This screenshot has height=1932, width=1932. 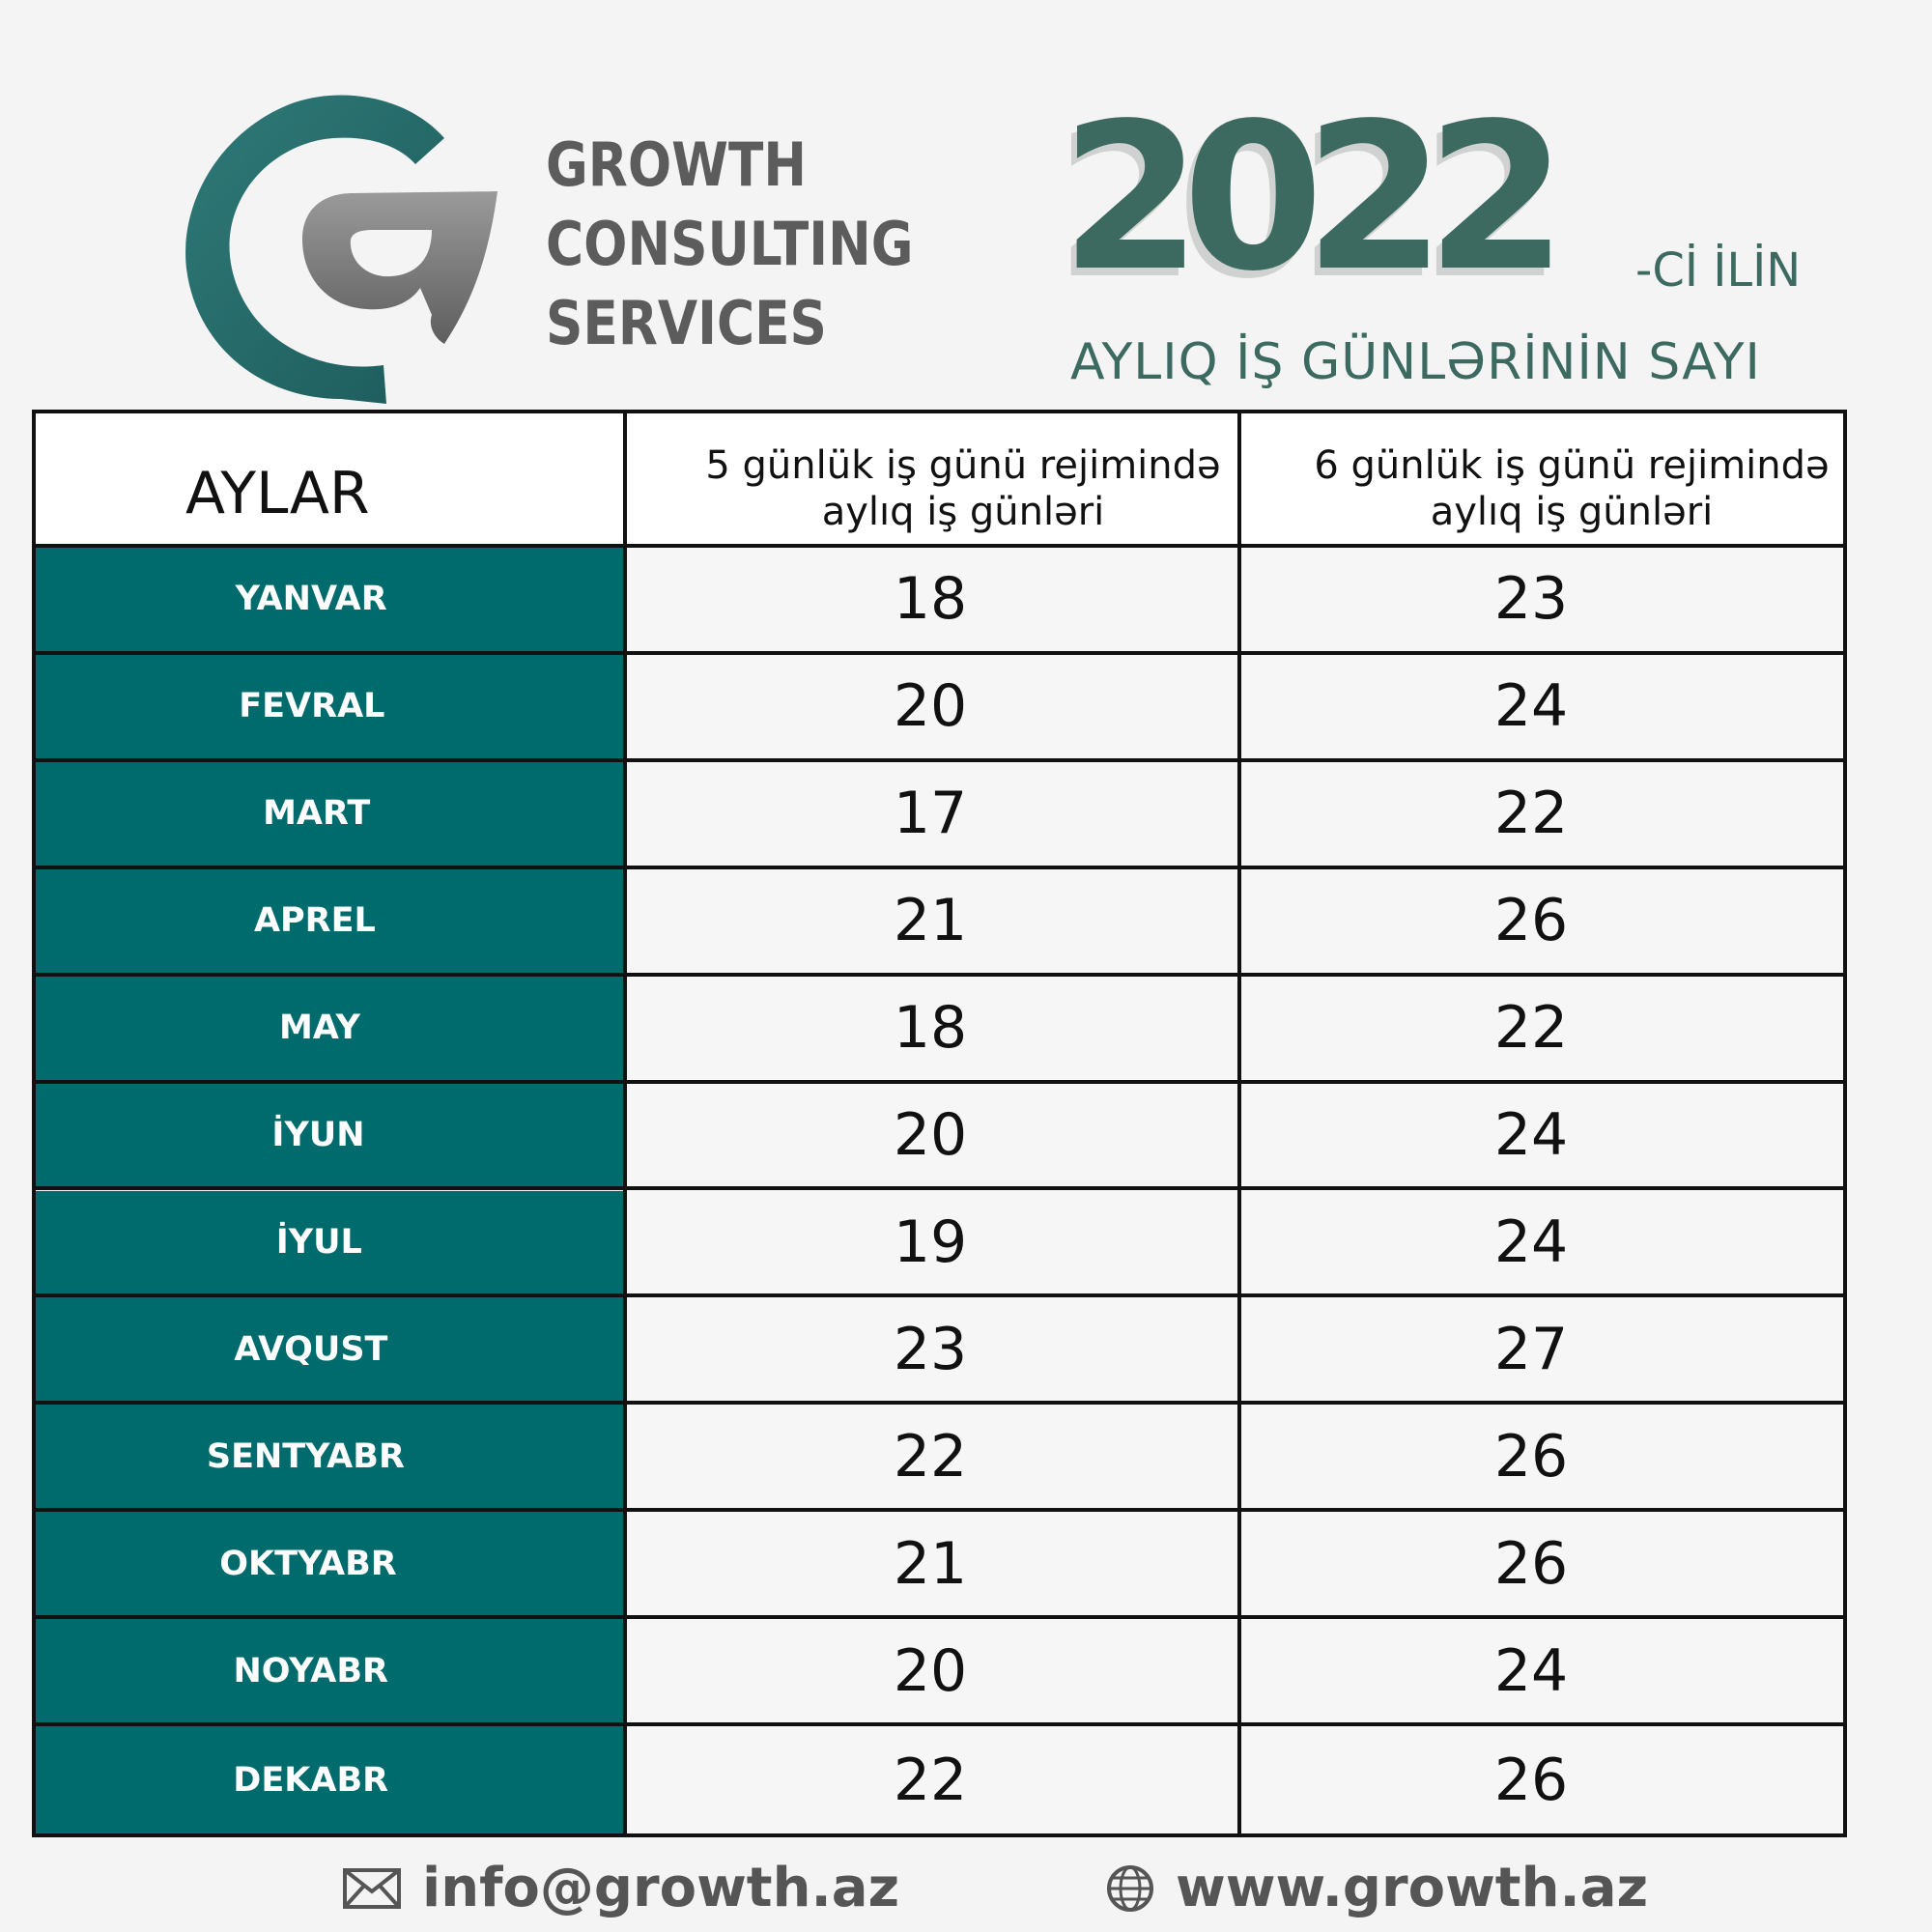 I want to click on footer-website: www.growth.az, so click(x=1377, y=1888).